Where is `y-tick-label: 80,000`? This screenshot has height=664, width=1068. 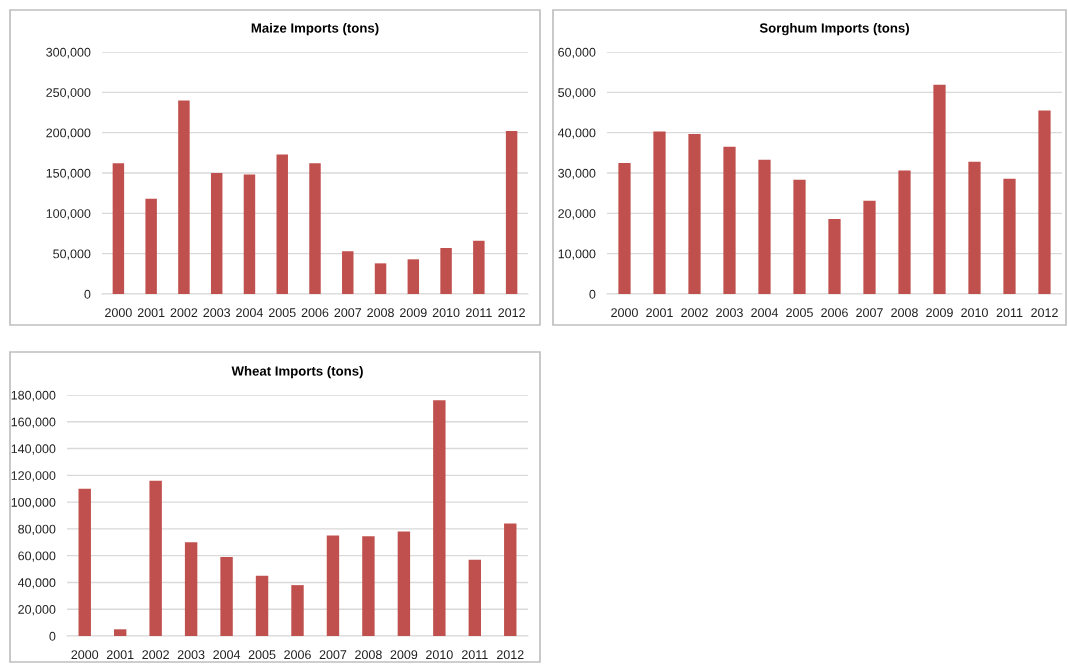 y-tick-label: 80,000 is located at coordinates (37, 530).